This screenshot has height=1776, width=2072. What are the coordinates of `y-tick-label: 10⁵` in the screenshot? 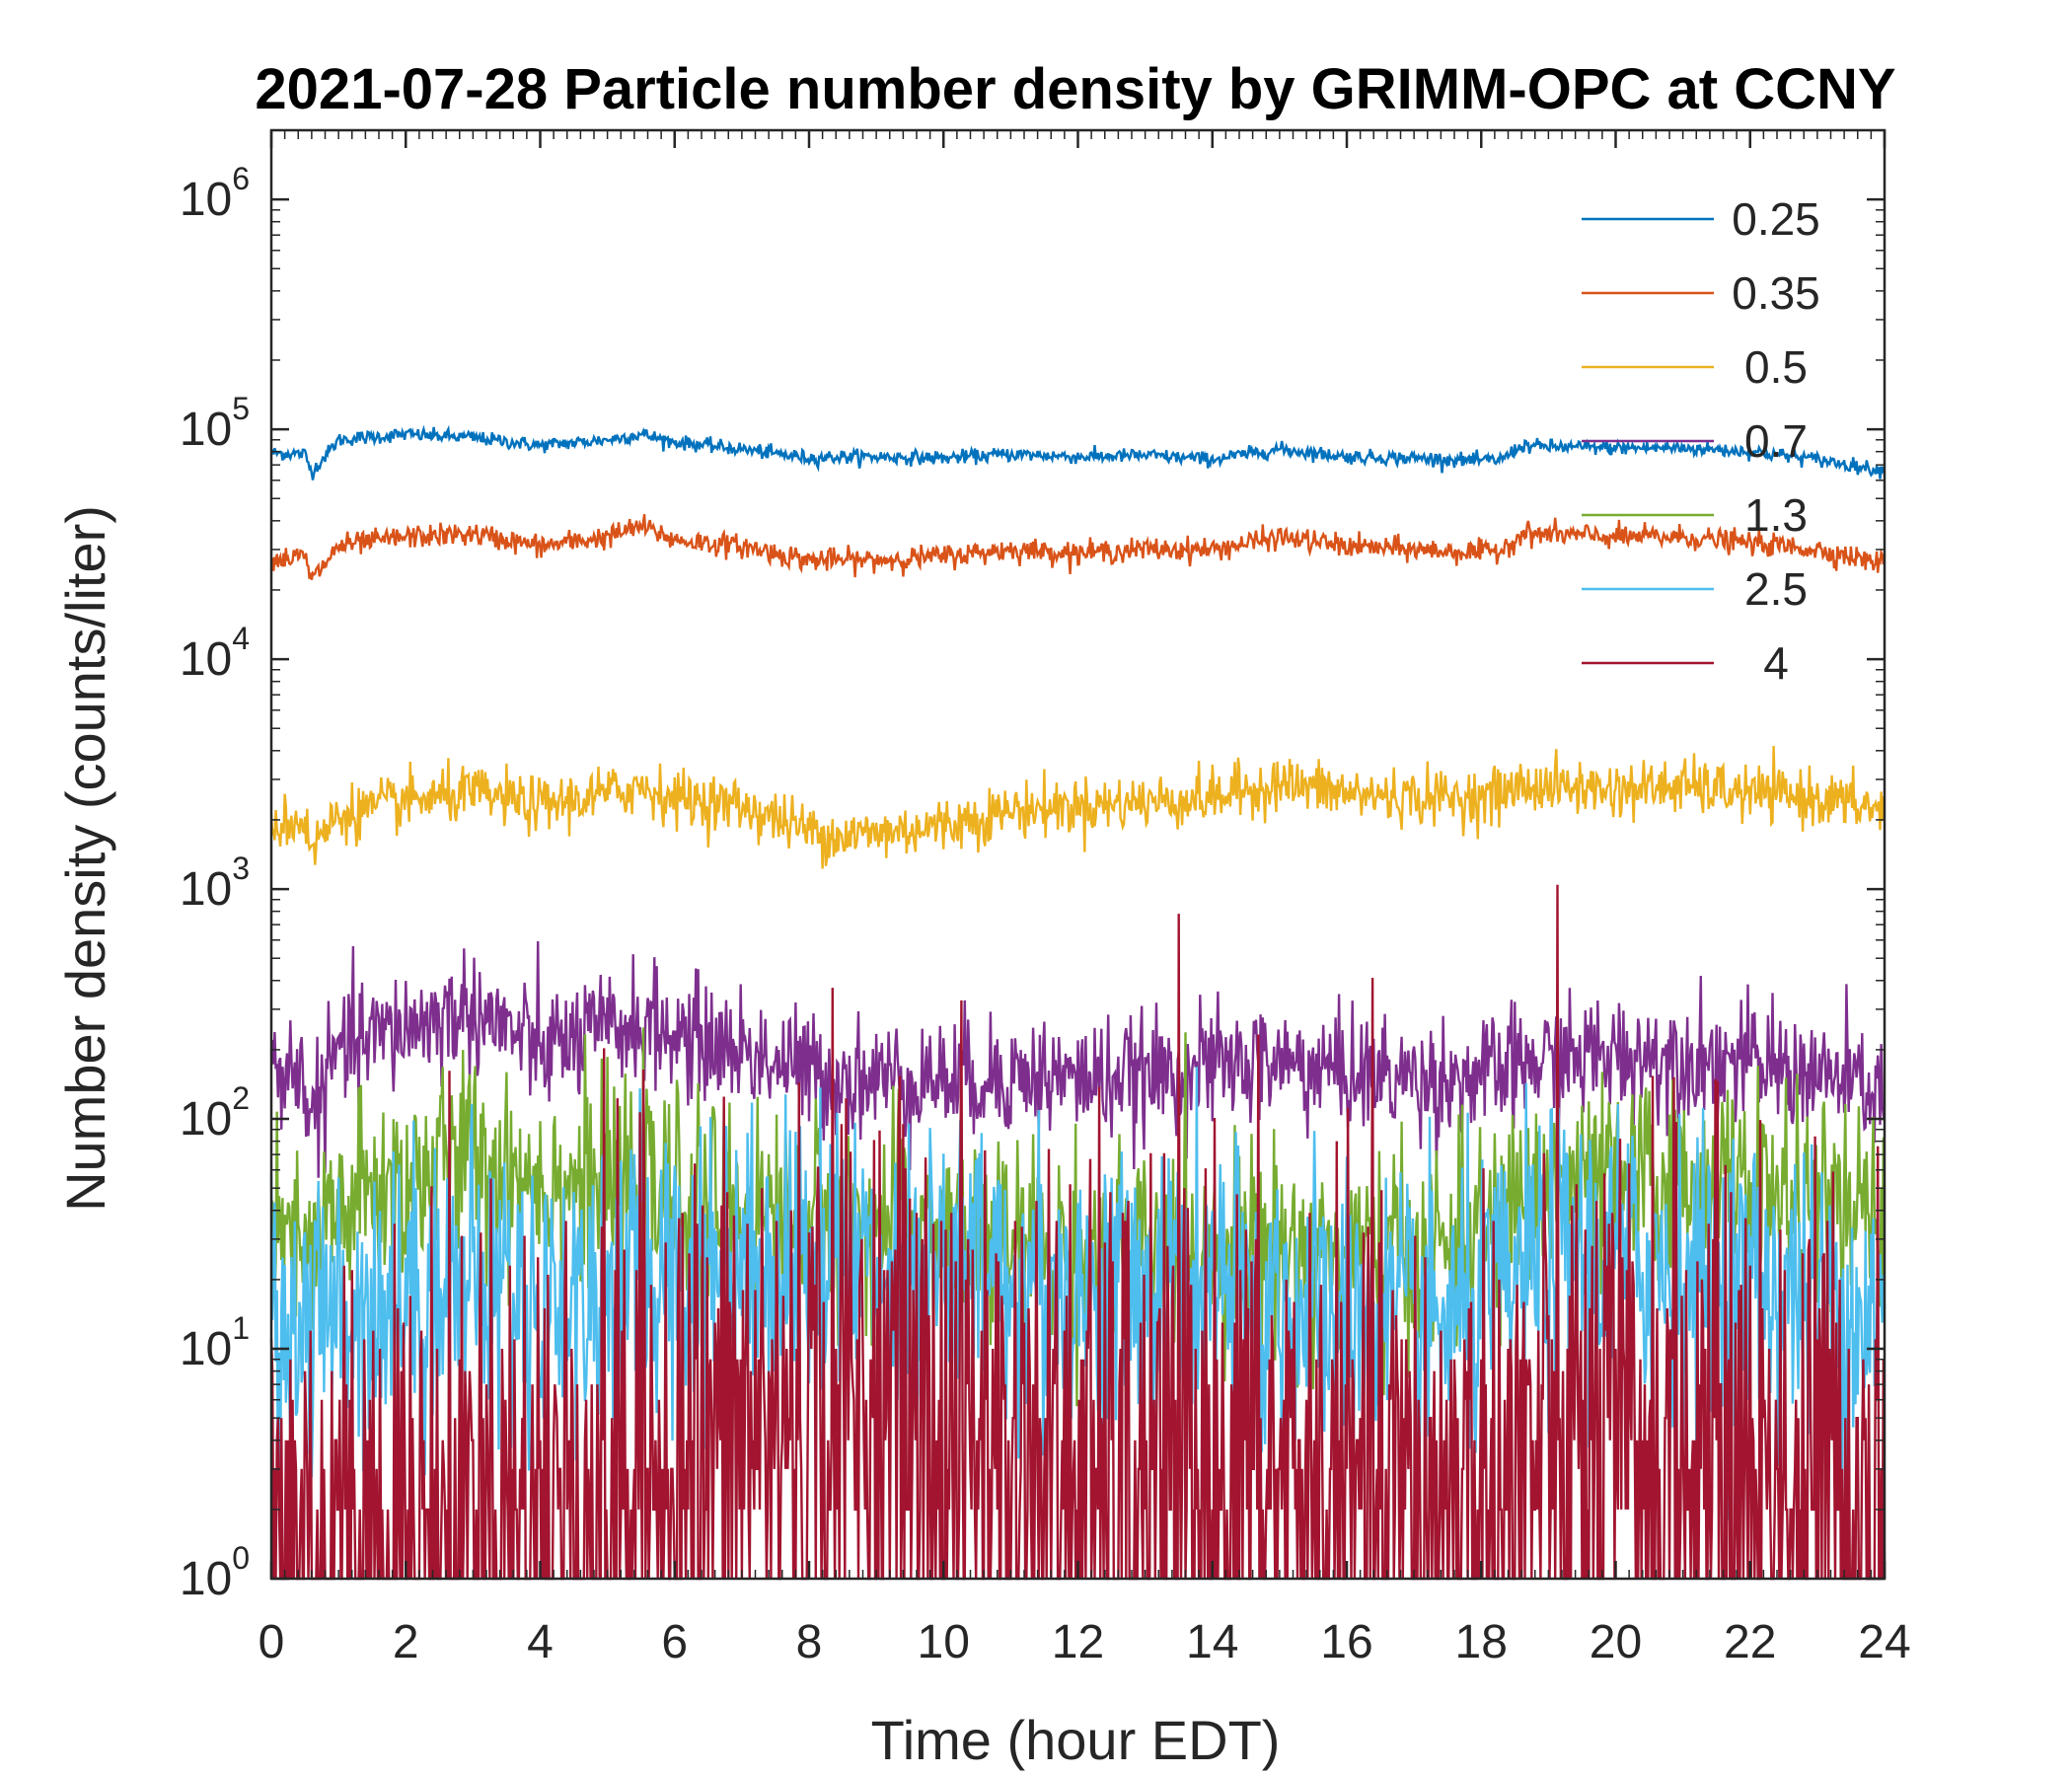 It's located at (215, 424).